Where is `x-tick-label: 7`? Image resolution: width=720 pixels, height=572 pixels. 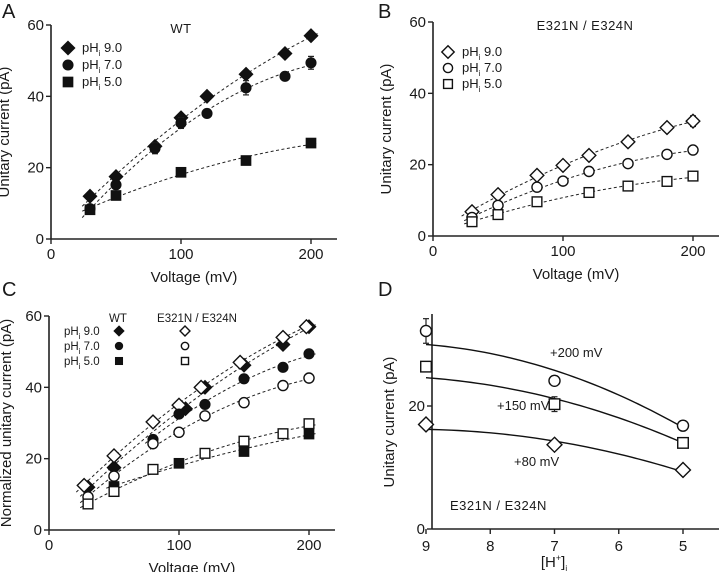
x-tick-label: 7 is located at coordinates (554, 546).